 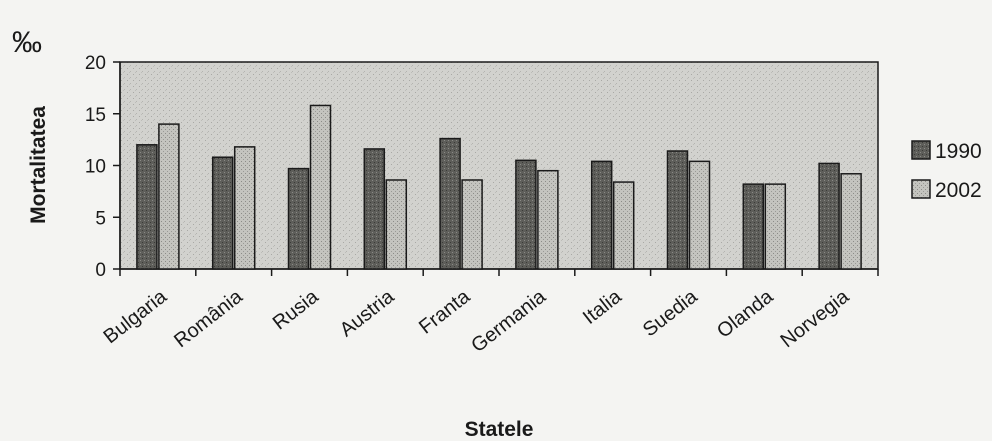 I want to click on legend-label-1990: 1990, so click(x=958, y=151).